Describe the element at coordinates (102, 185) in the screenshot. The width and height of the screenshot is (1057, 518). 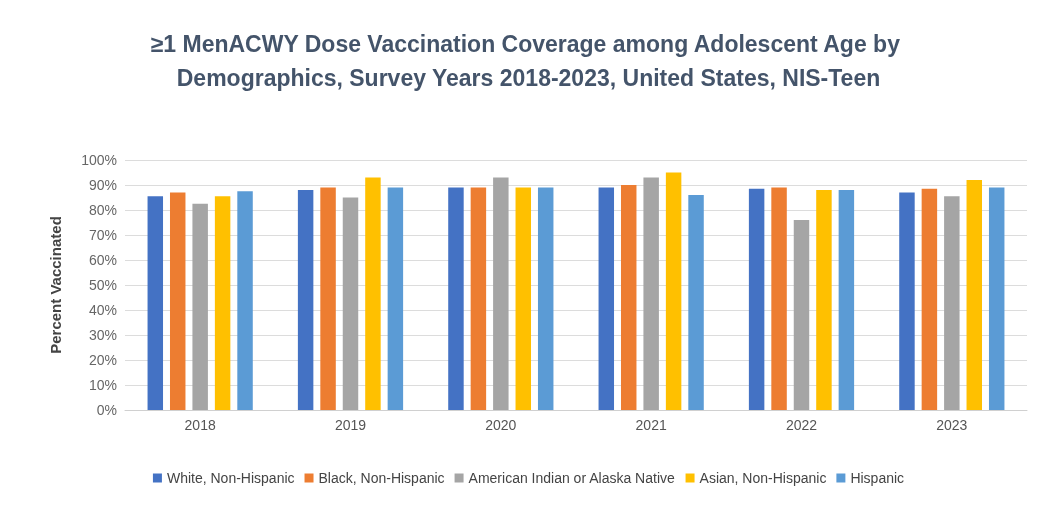
I see `y-tick-label: 90%` at that location.